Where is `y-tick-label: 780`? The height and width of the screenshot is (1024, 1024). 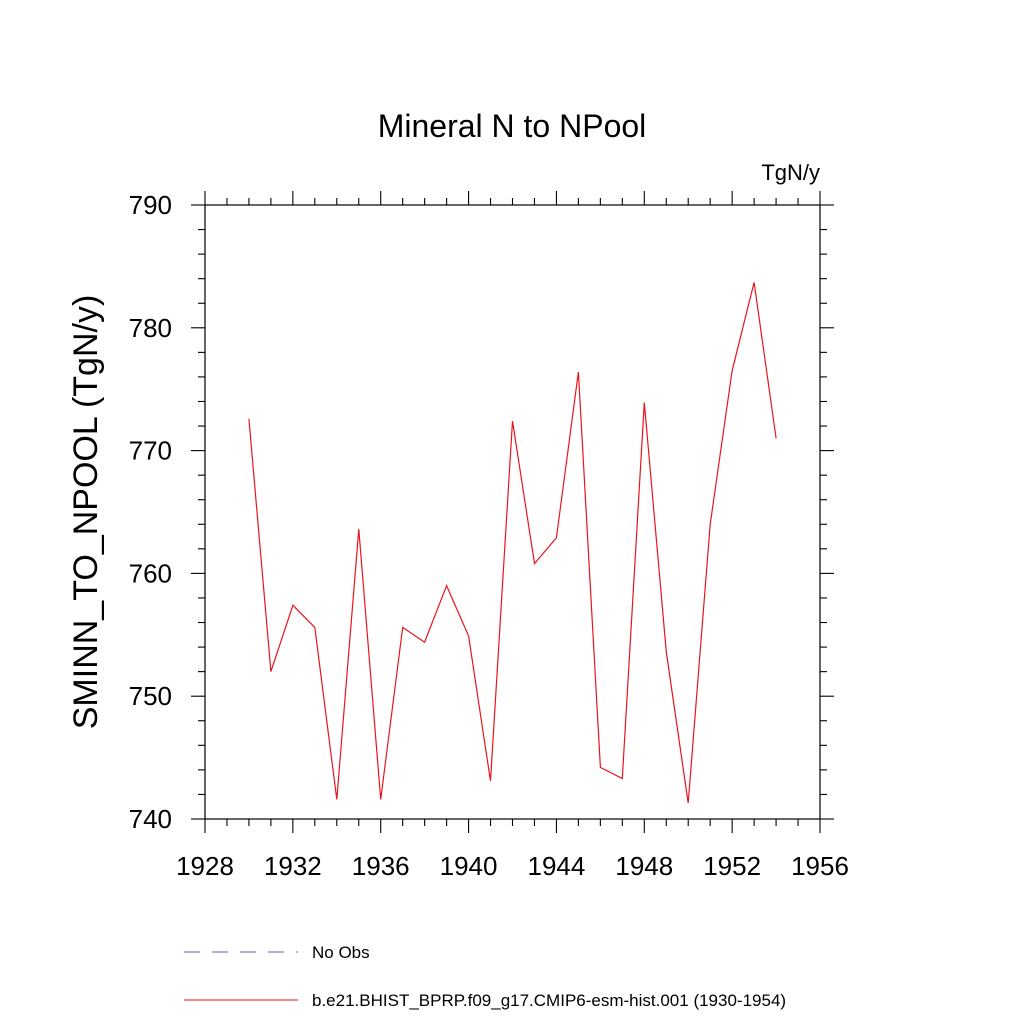 y-tick-label: 780 is located at coordinates (150, 328).